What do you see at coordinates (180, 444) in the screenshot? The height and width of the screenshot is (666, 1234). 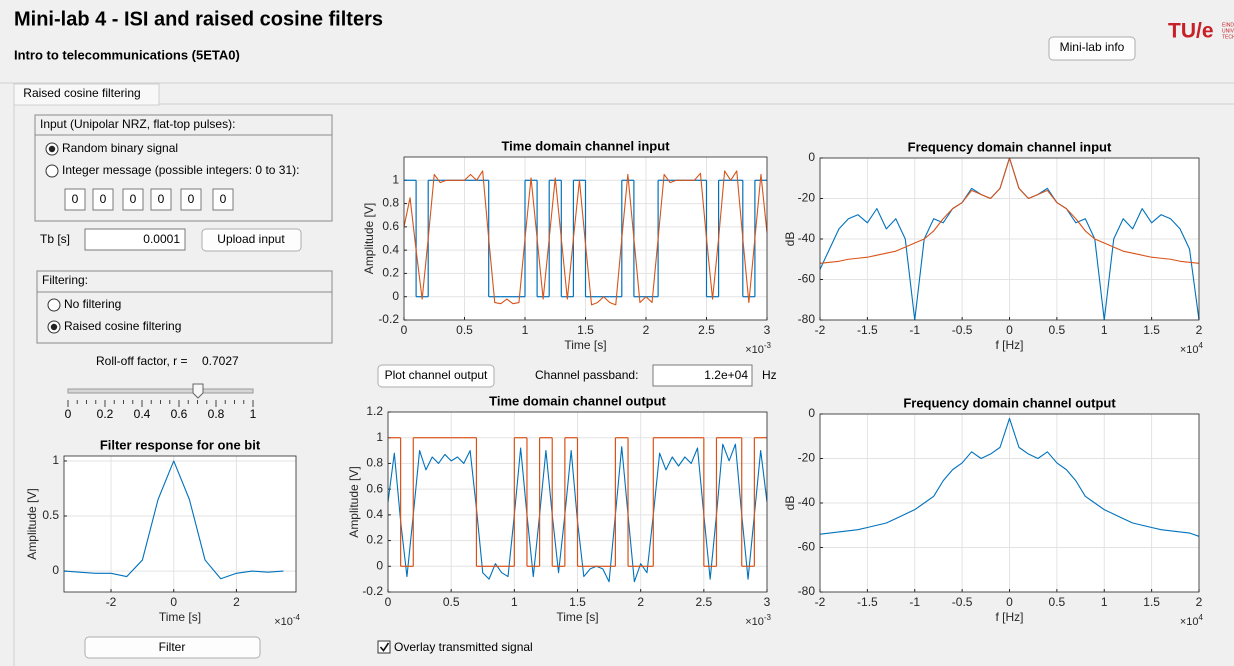 I see `chart-title: Filter response for one bit` at bounding box center [180, 444].